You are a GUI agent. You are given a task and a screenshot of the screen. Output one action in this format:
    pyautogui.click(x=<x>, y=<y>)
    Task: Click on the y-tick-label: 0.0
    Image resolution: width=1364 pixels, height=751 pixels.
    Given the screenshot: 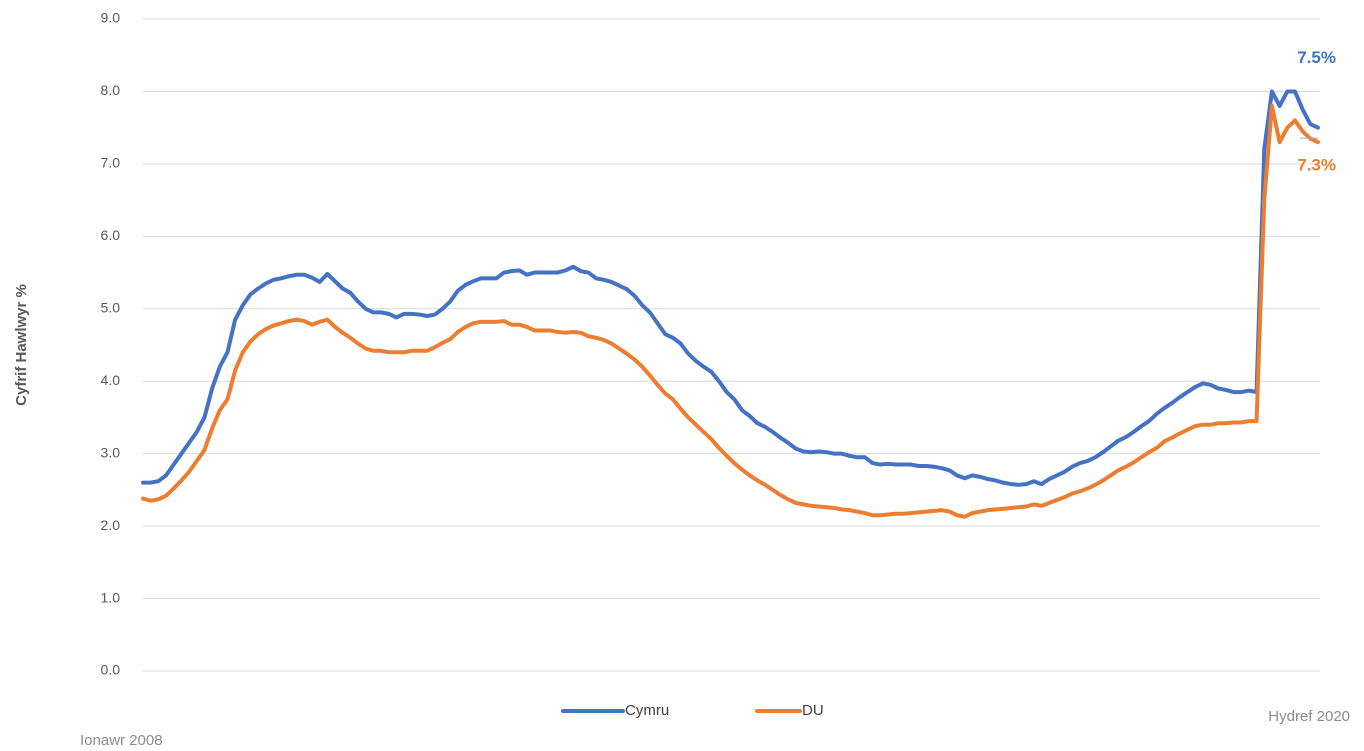 What is the action you would take?
    pyautogui.click(x=111, y=670)
    